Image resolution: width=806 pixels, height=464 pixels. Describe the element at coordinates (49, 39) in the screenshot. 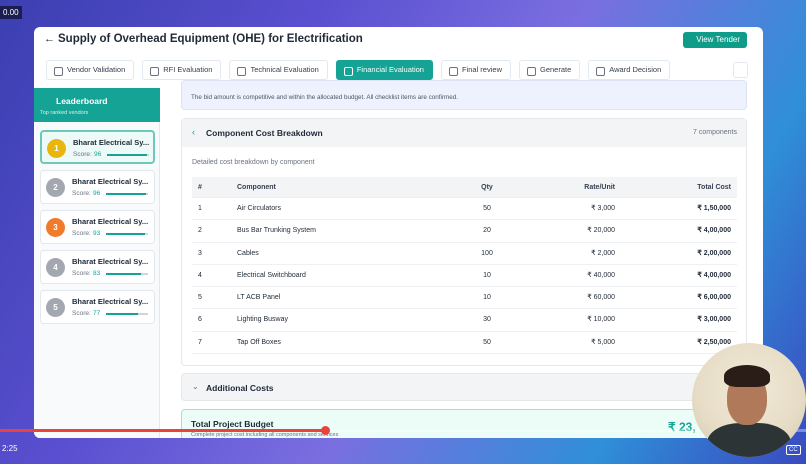

I see `back-arrow: ←` at that location.